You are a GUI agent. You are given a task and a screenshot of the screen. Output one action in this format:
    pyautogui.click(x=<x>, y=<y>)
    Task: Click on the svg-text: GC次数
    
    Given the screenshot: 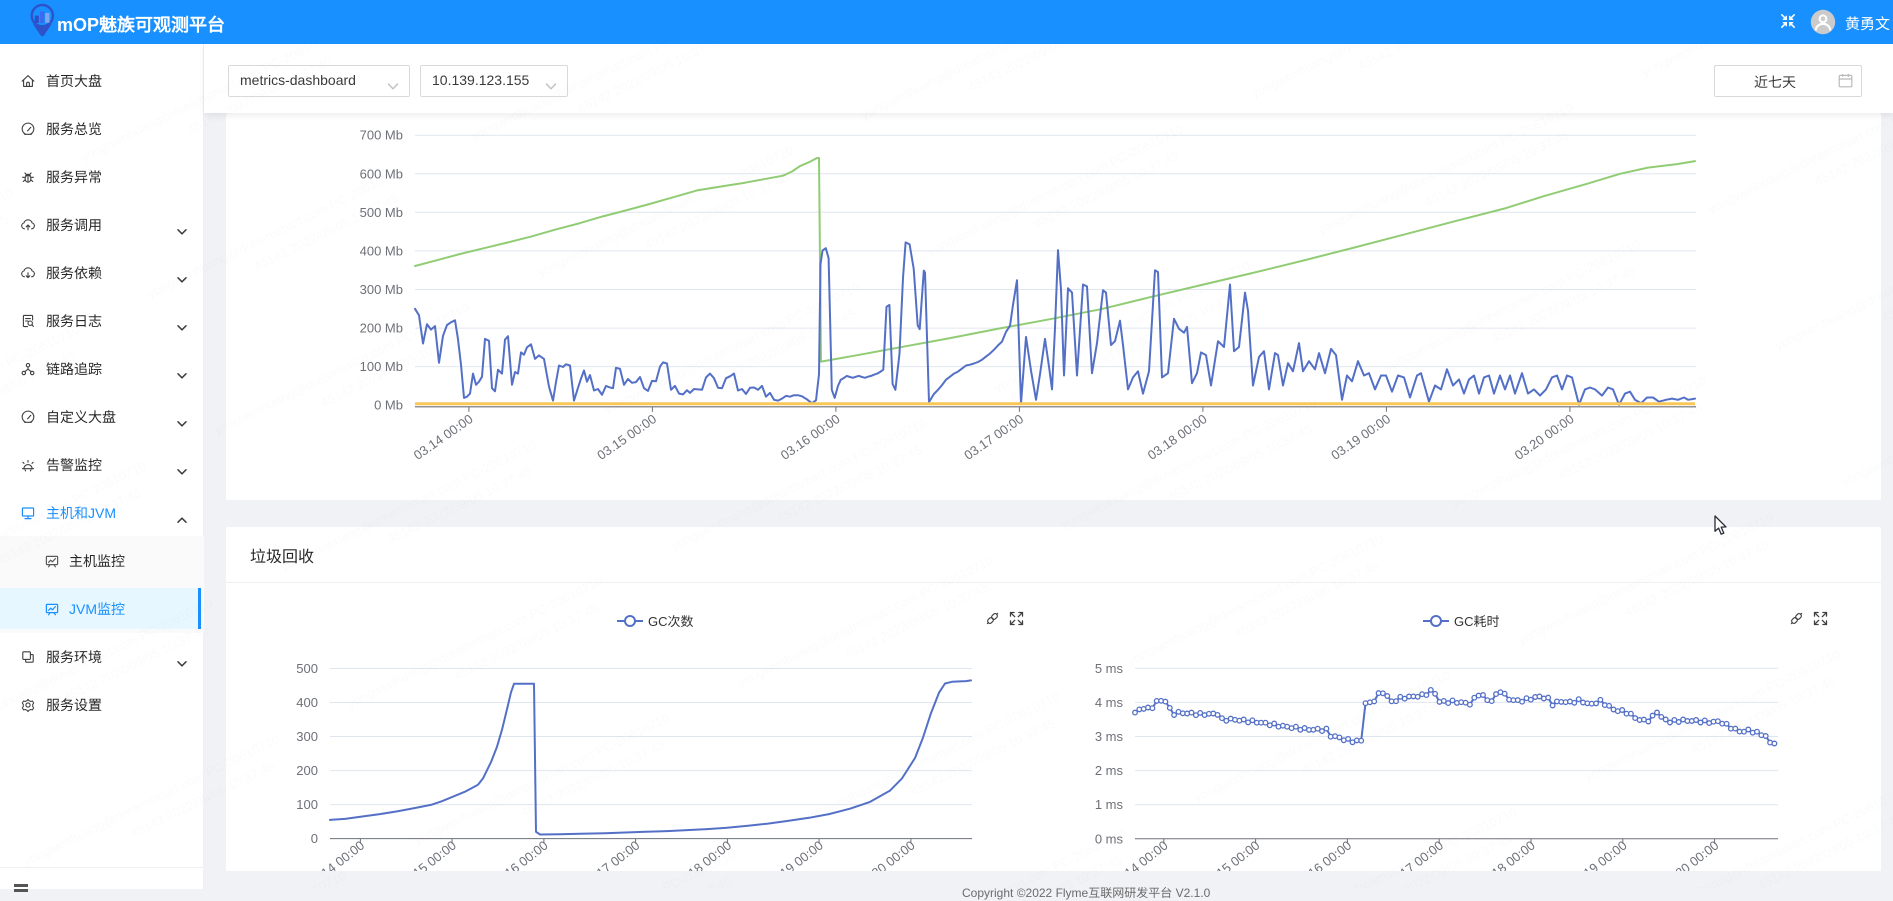 What is the action you would take?
    pyautogui.click(x=671, y=621)
    